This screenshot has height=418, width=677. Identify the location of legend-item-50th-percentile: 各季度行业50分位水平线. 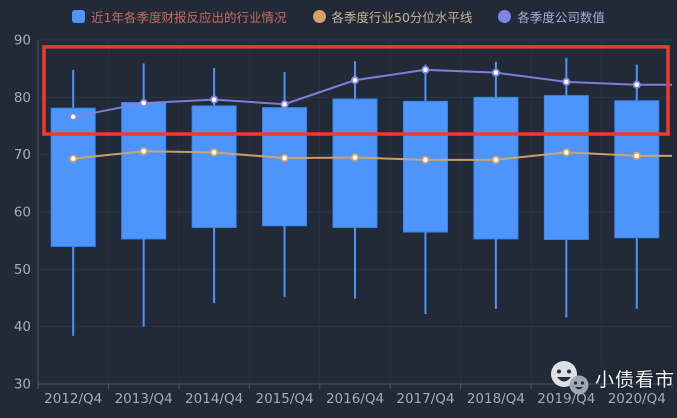
(392, 16).